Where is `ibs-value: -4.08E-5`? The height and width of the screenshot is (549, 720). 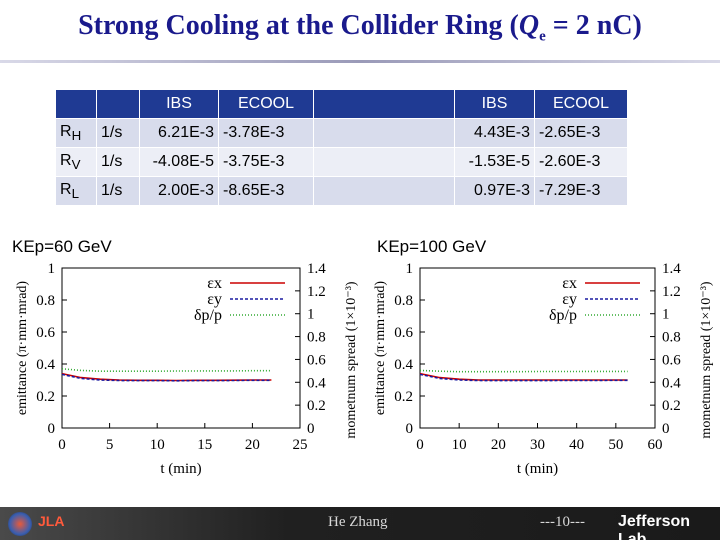 ibs-value: -4.08E-5 is located at coordinates (179, 162).